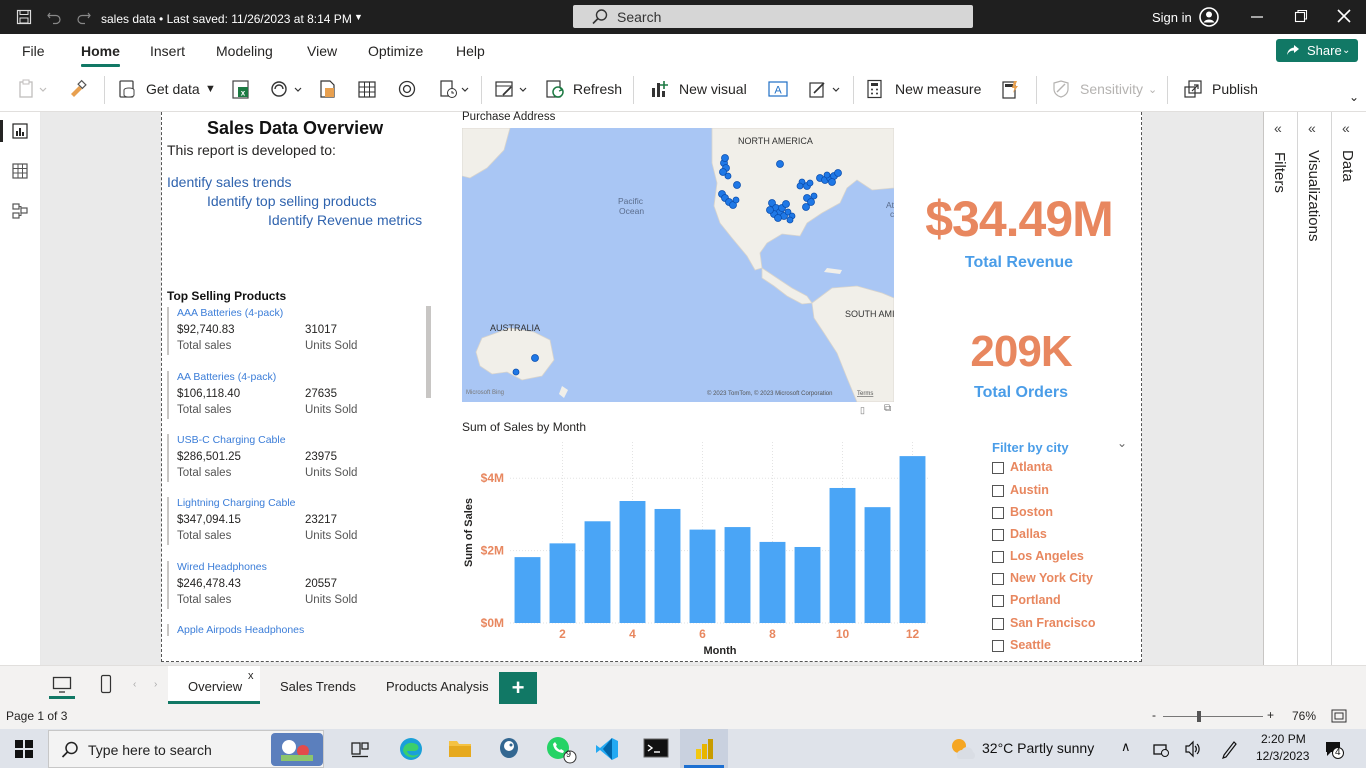 The image size is (1366, 768). What do you see at coordinates (1278, 128) in the screenshot?
I see `expand-filters-icon: «` at bounding box center [1278, 128].